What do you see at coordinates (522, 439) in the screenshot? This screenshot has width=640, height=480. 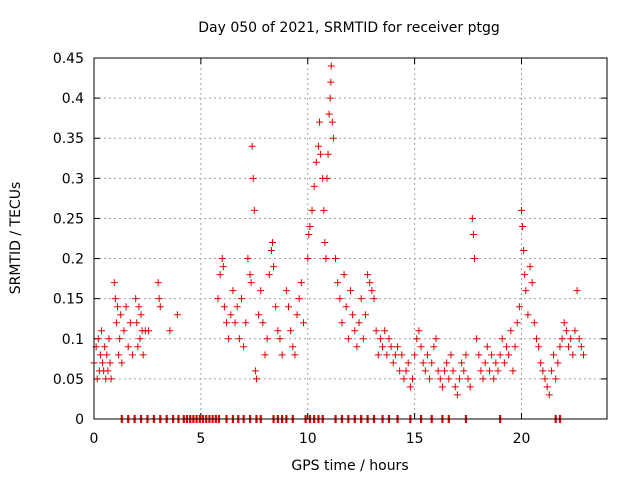 I see `x-tick-label: 20` at bounding box center [522, 439].